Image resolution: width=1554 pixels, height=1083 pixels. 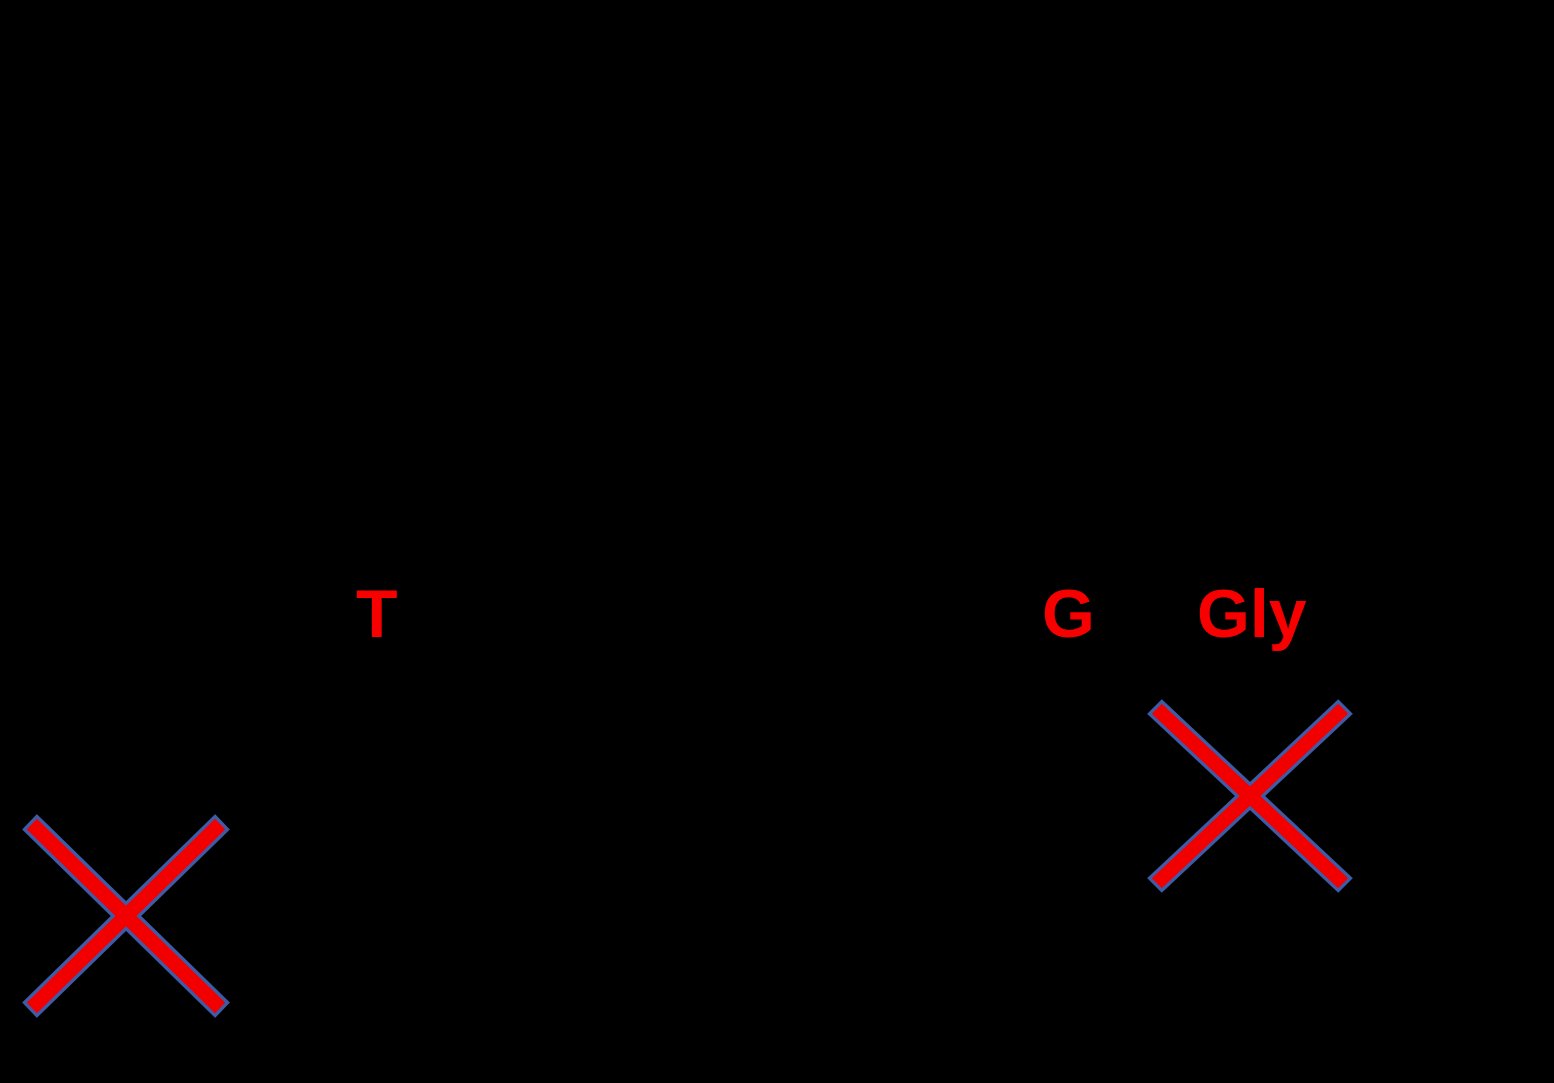 I want to click on cell-bottom-right-right, so click(x=1438, y=945).